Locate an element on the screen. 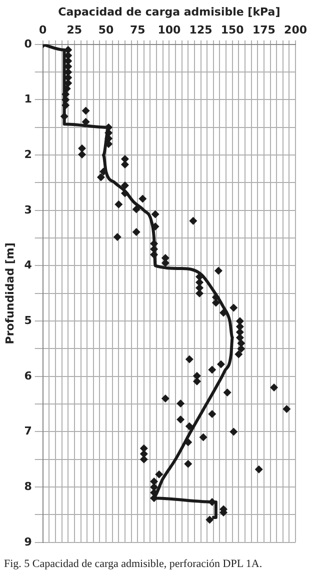 This screenshot has width=314, height=582. y-axis-title: Profundidad [m] is located at coordinates (9, 293).